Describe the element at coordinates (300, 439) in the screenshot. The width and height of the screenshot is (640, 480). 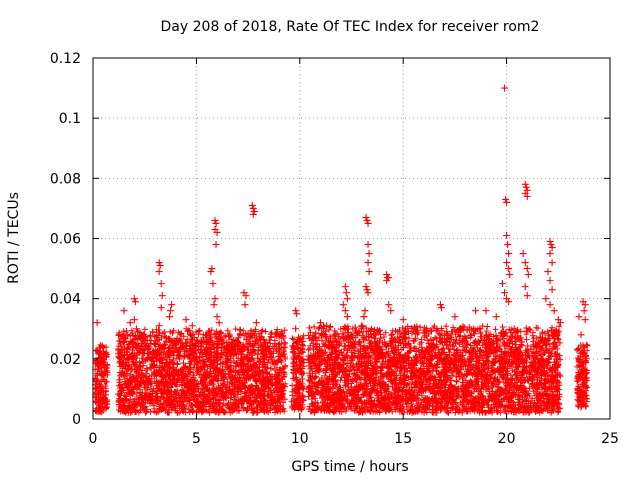
I see `x-tick-label: 10` at that location.